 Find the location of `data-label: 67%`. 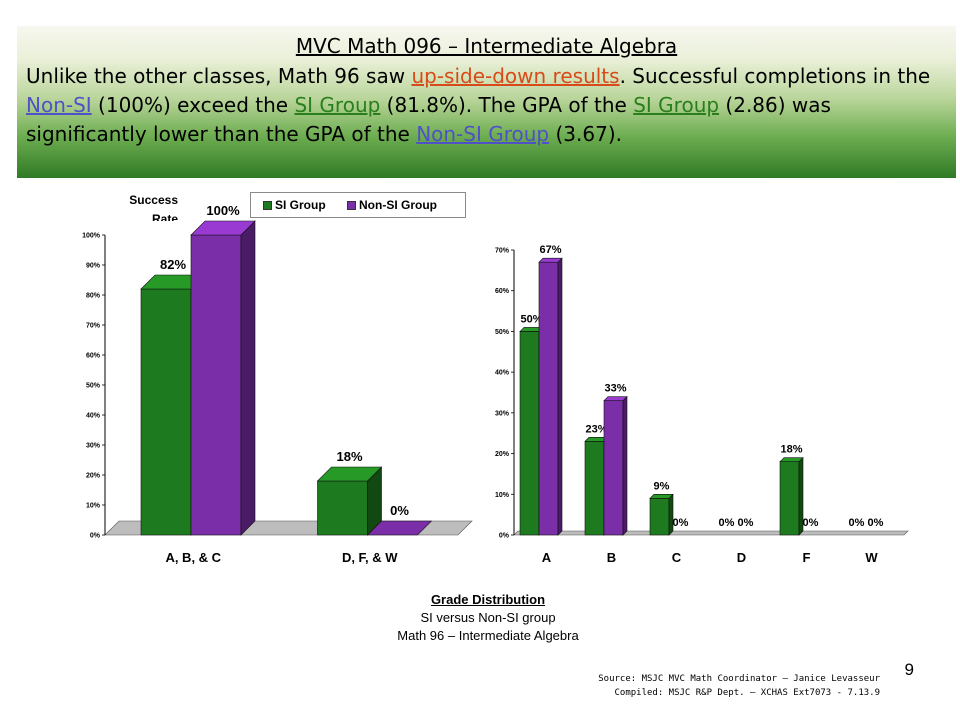

data-label: 67% is located at coordinates (550, 250).